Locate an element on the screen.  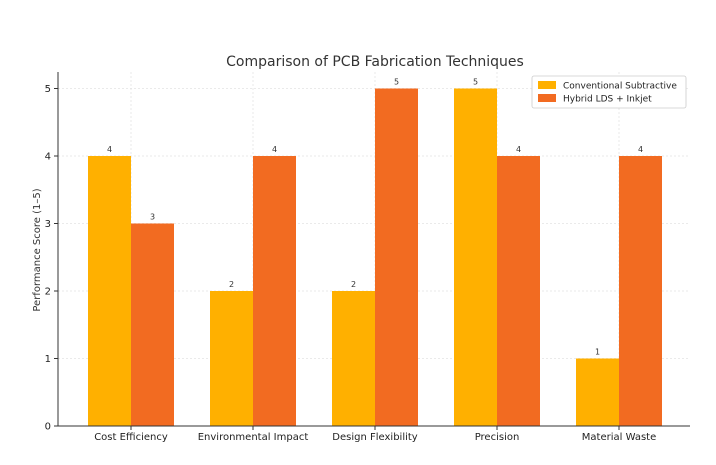
y-tick-label: 2 is located at coordinates (48, 292).